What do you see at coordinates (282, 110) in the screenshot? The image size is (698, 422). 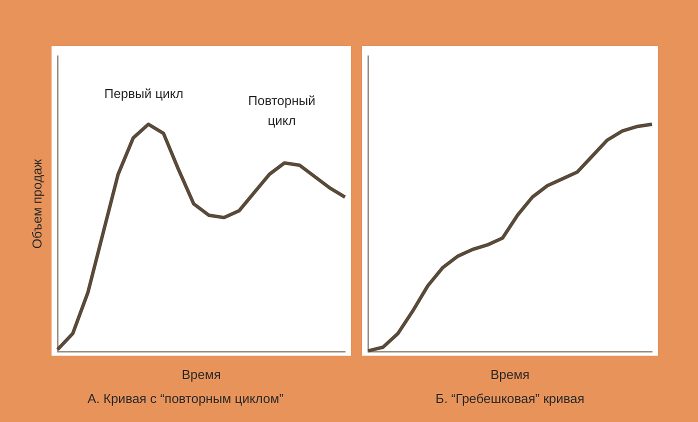 I see `annotation: Повторный цикл` at bounding box center [282, 110].